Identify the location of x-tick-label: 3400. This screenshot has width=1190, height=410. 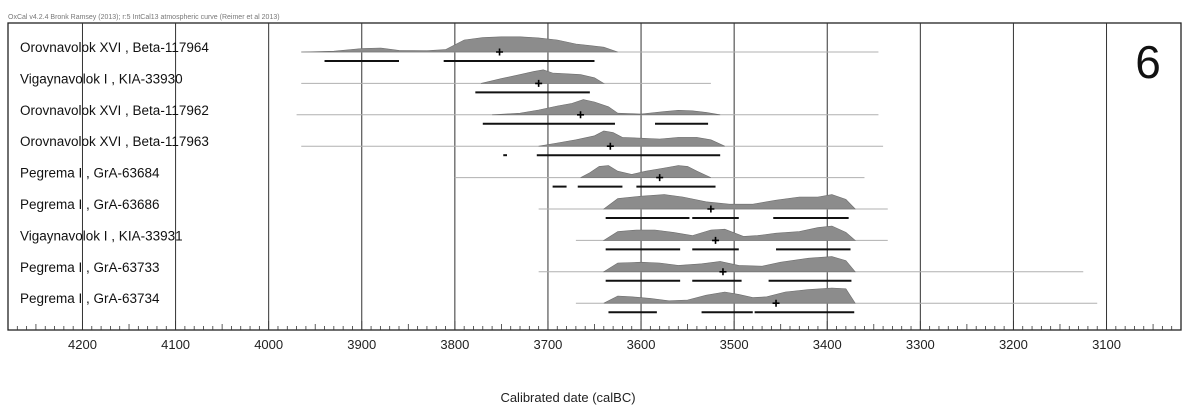
(827, 344).